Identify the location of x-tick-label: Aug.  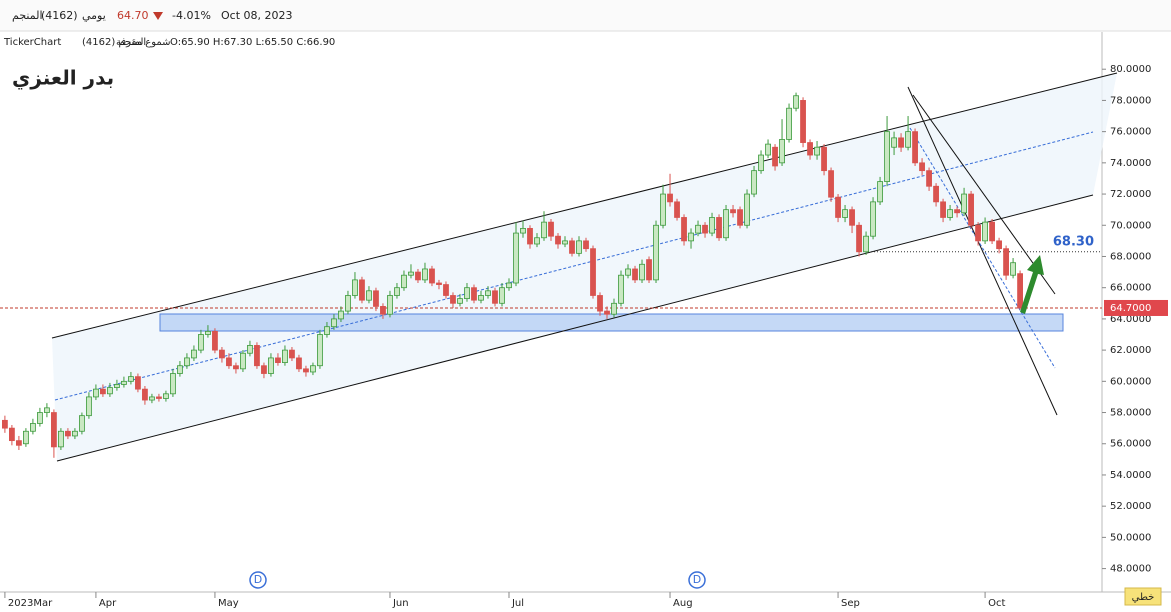
(683, 603).